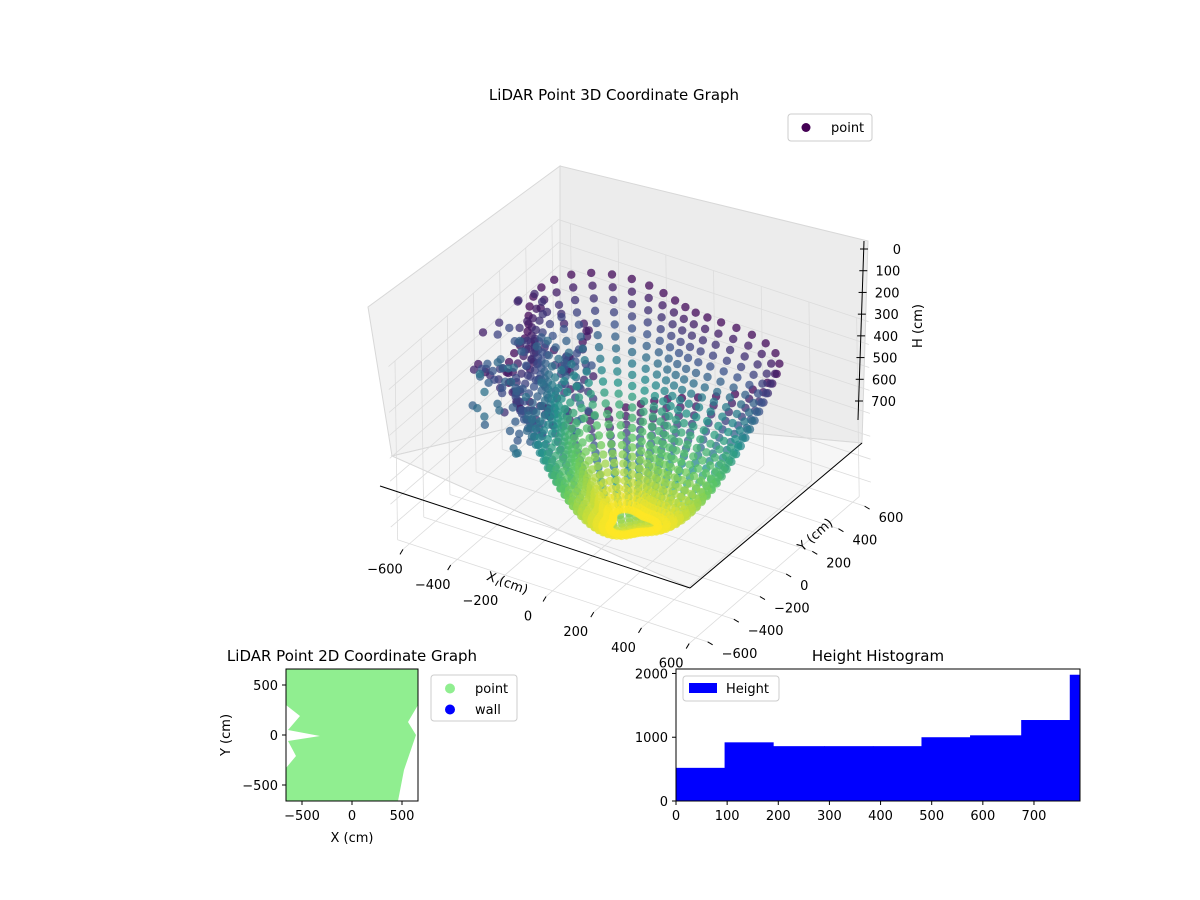  What do you see at coordinates (891, 518) in the screenshot?
I see `y-tick-label-3d-6: 600` at bounding box center [891, 518].